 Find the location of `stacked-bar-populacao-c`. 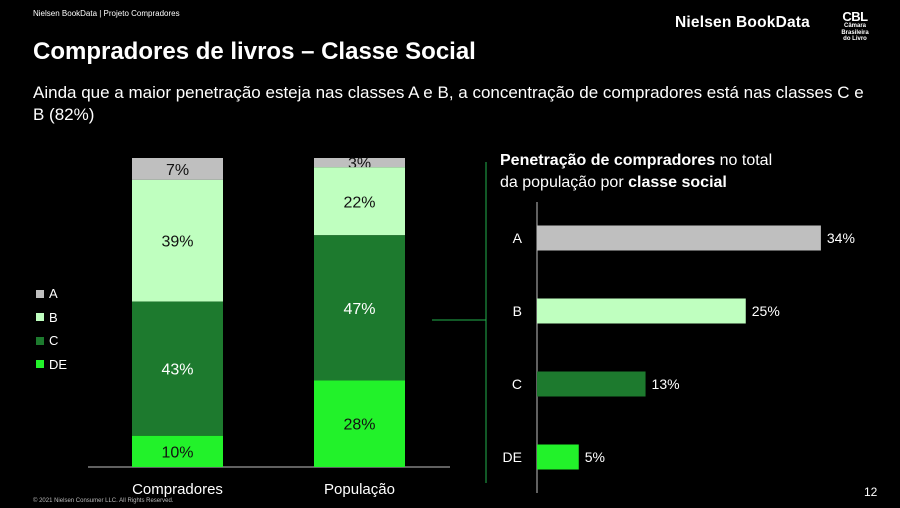

stacked-bar-populacao-c is located at coordinates (359, 308).